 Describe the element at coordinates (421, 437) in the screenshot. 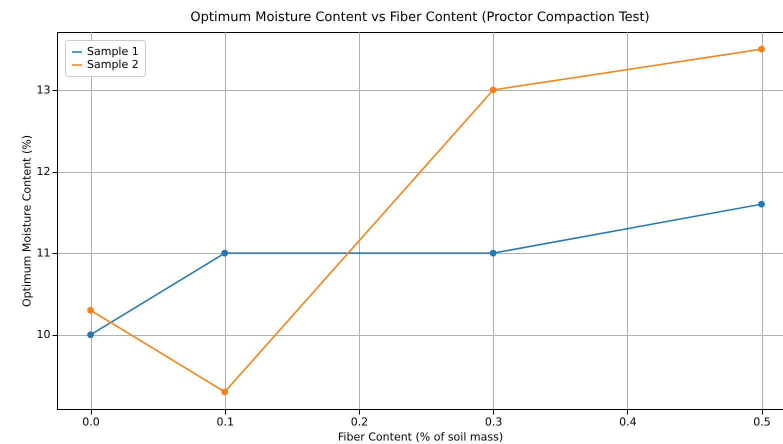

I see `x-axis-title: Fiber Content (% of soil mass)` at that location.